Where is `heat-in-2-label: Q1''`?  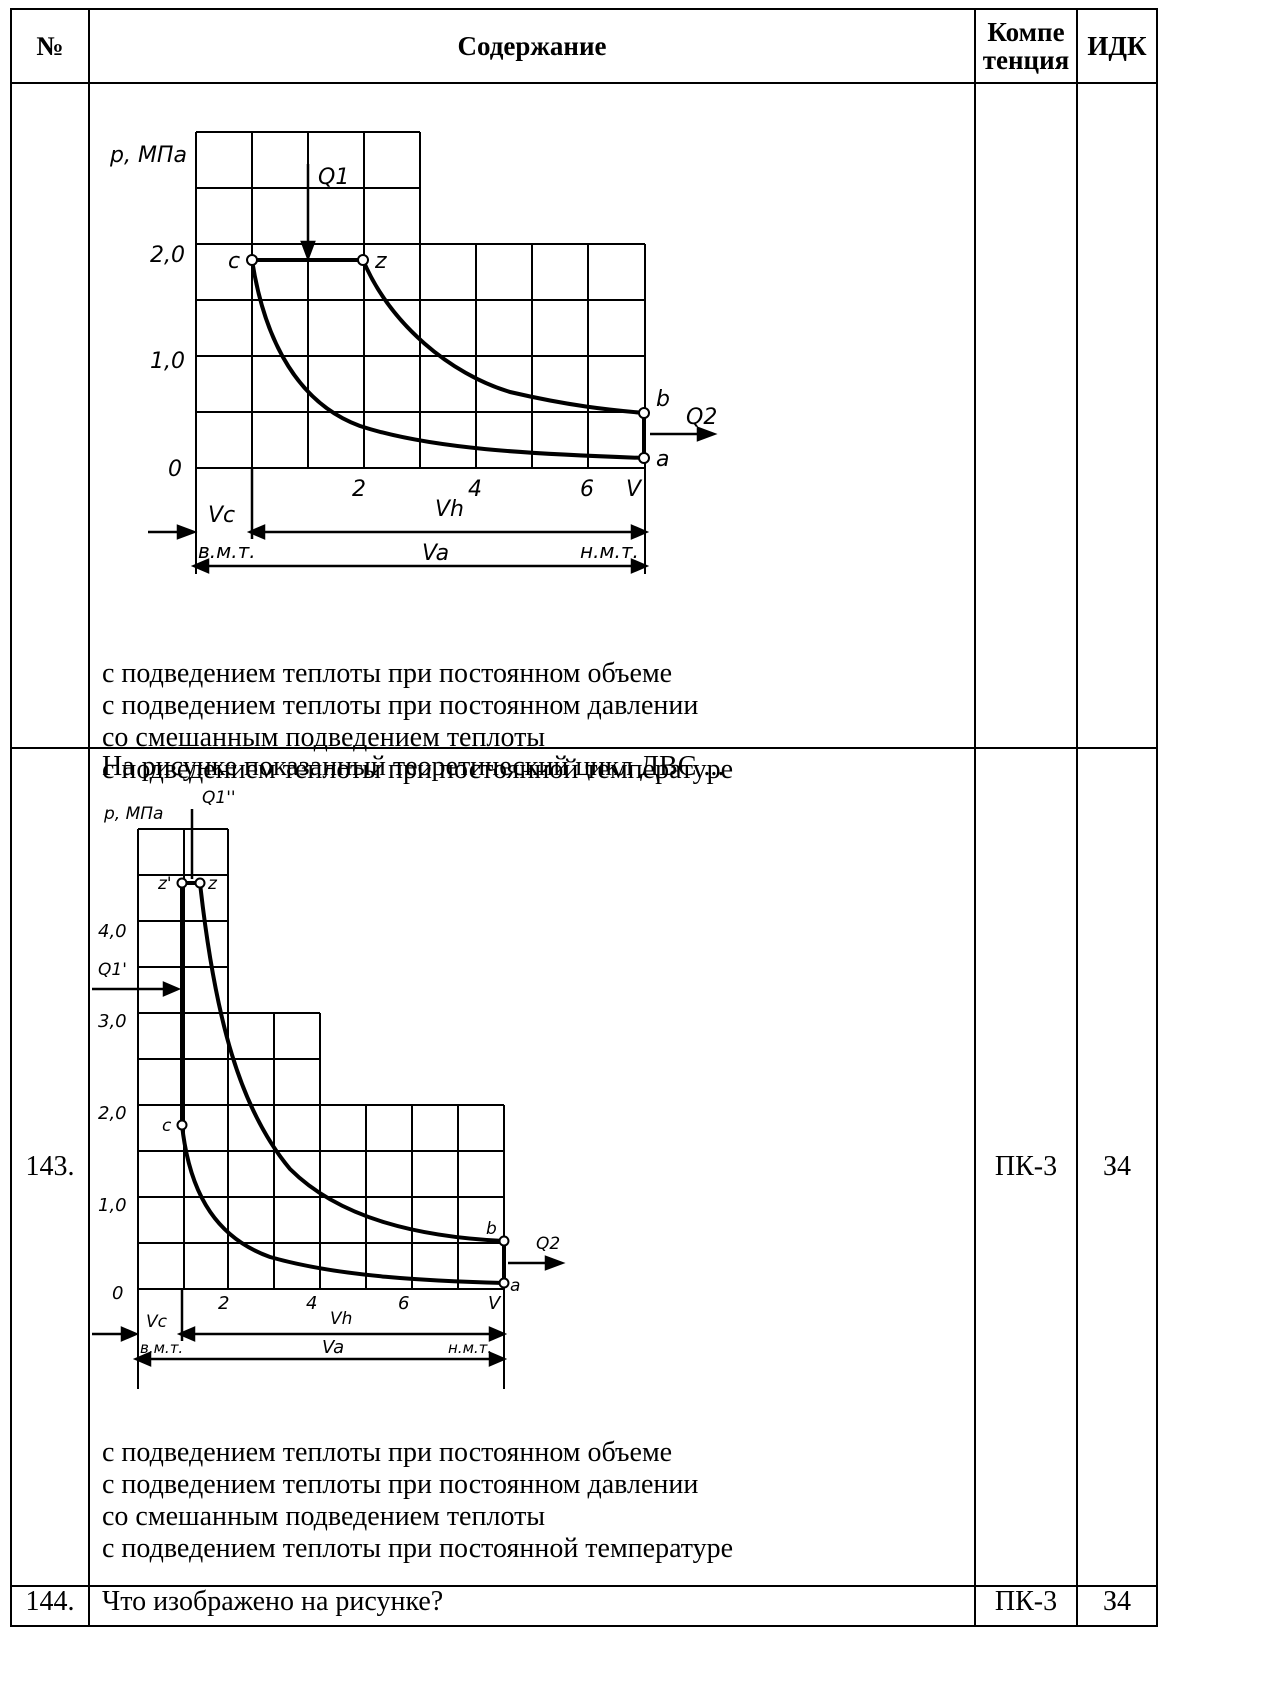
heat-in-2-label: Q1'' is located at coordinates (219, 798).